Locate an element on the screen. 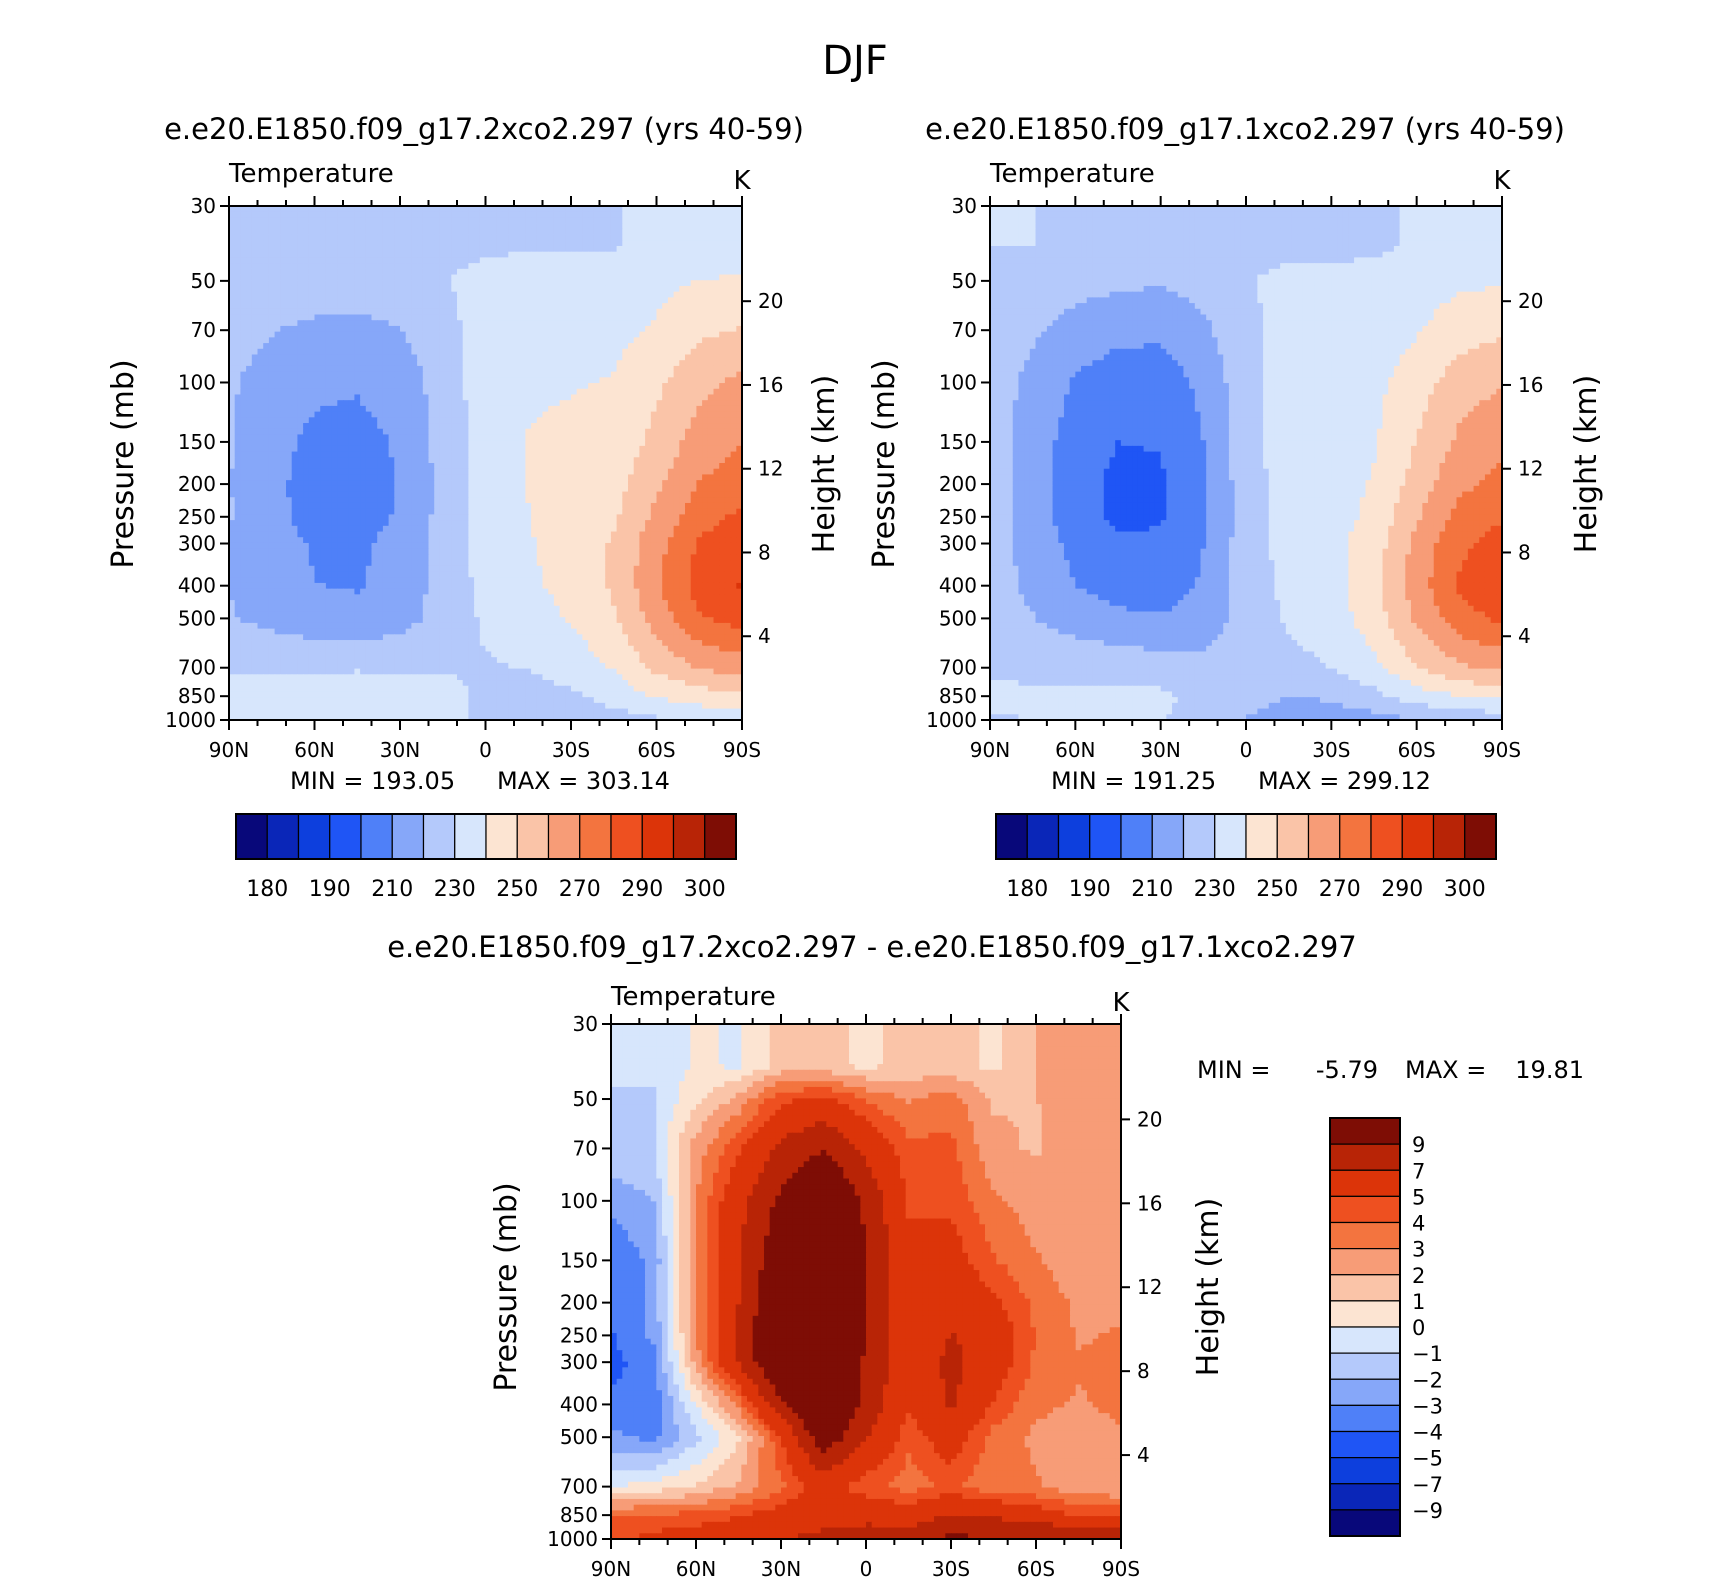  contour-cells is located at coordinates (485, 463).